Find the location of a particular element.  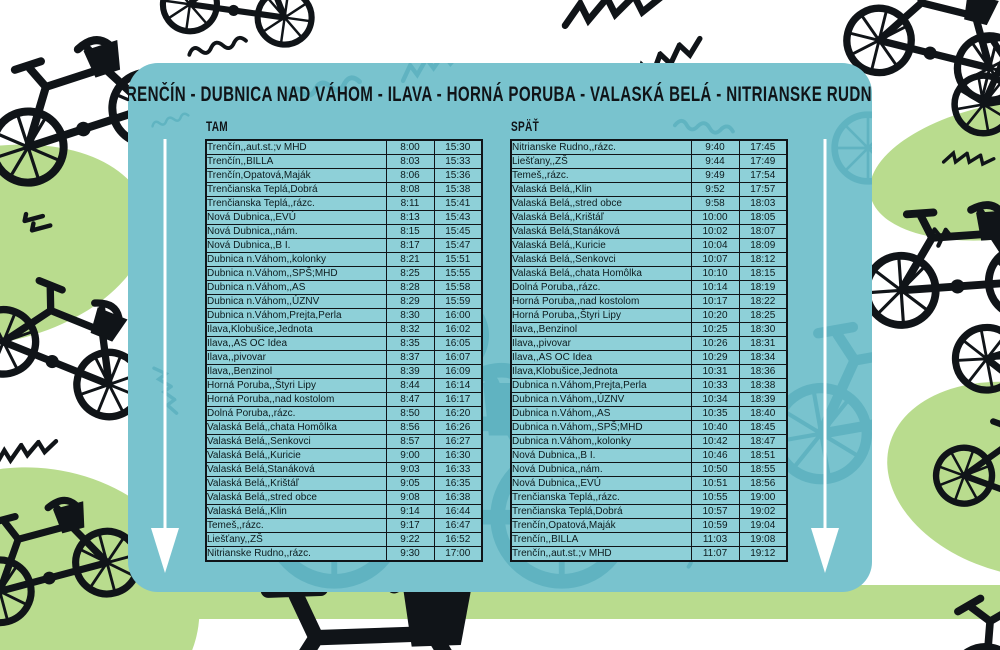

timetable-row: Dolná Poruba,,rázc. 8:50 16:20 is located at coordinates (344, 413).